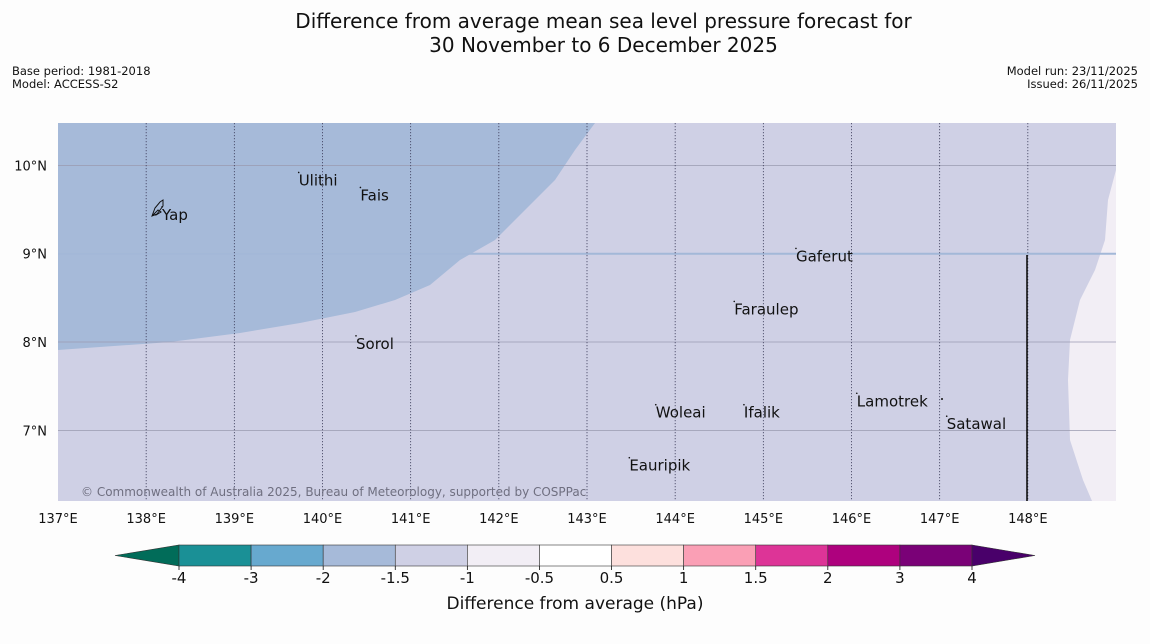 The width and height of the screenshot is (1150, 644). What do you see at coordinates (659, 466) in the screenshot?
I see `place-label-eauripik: Eauripik` at bounding box center [659, 466].